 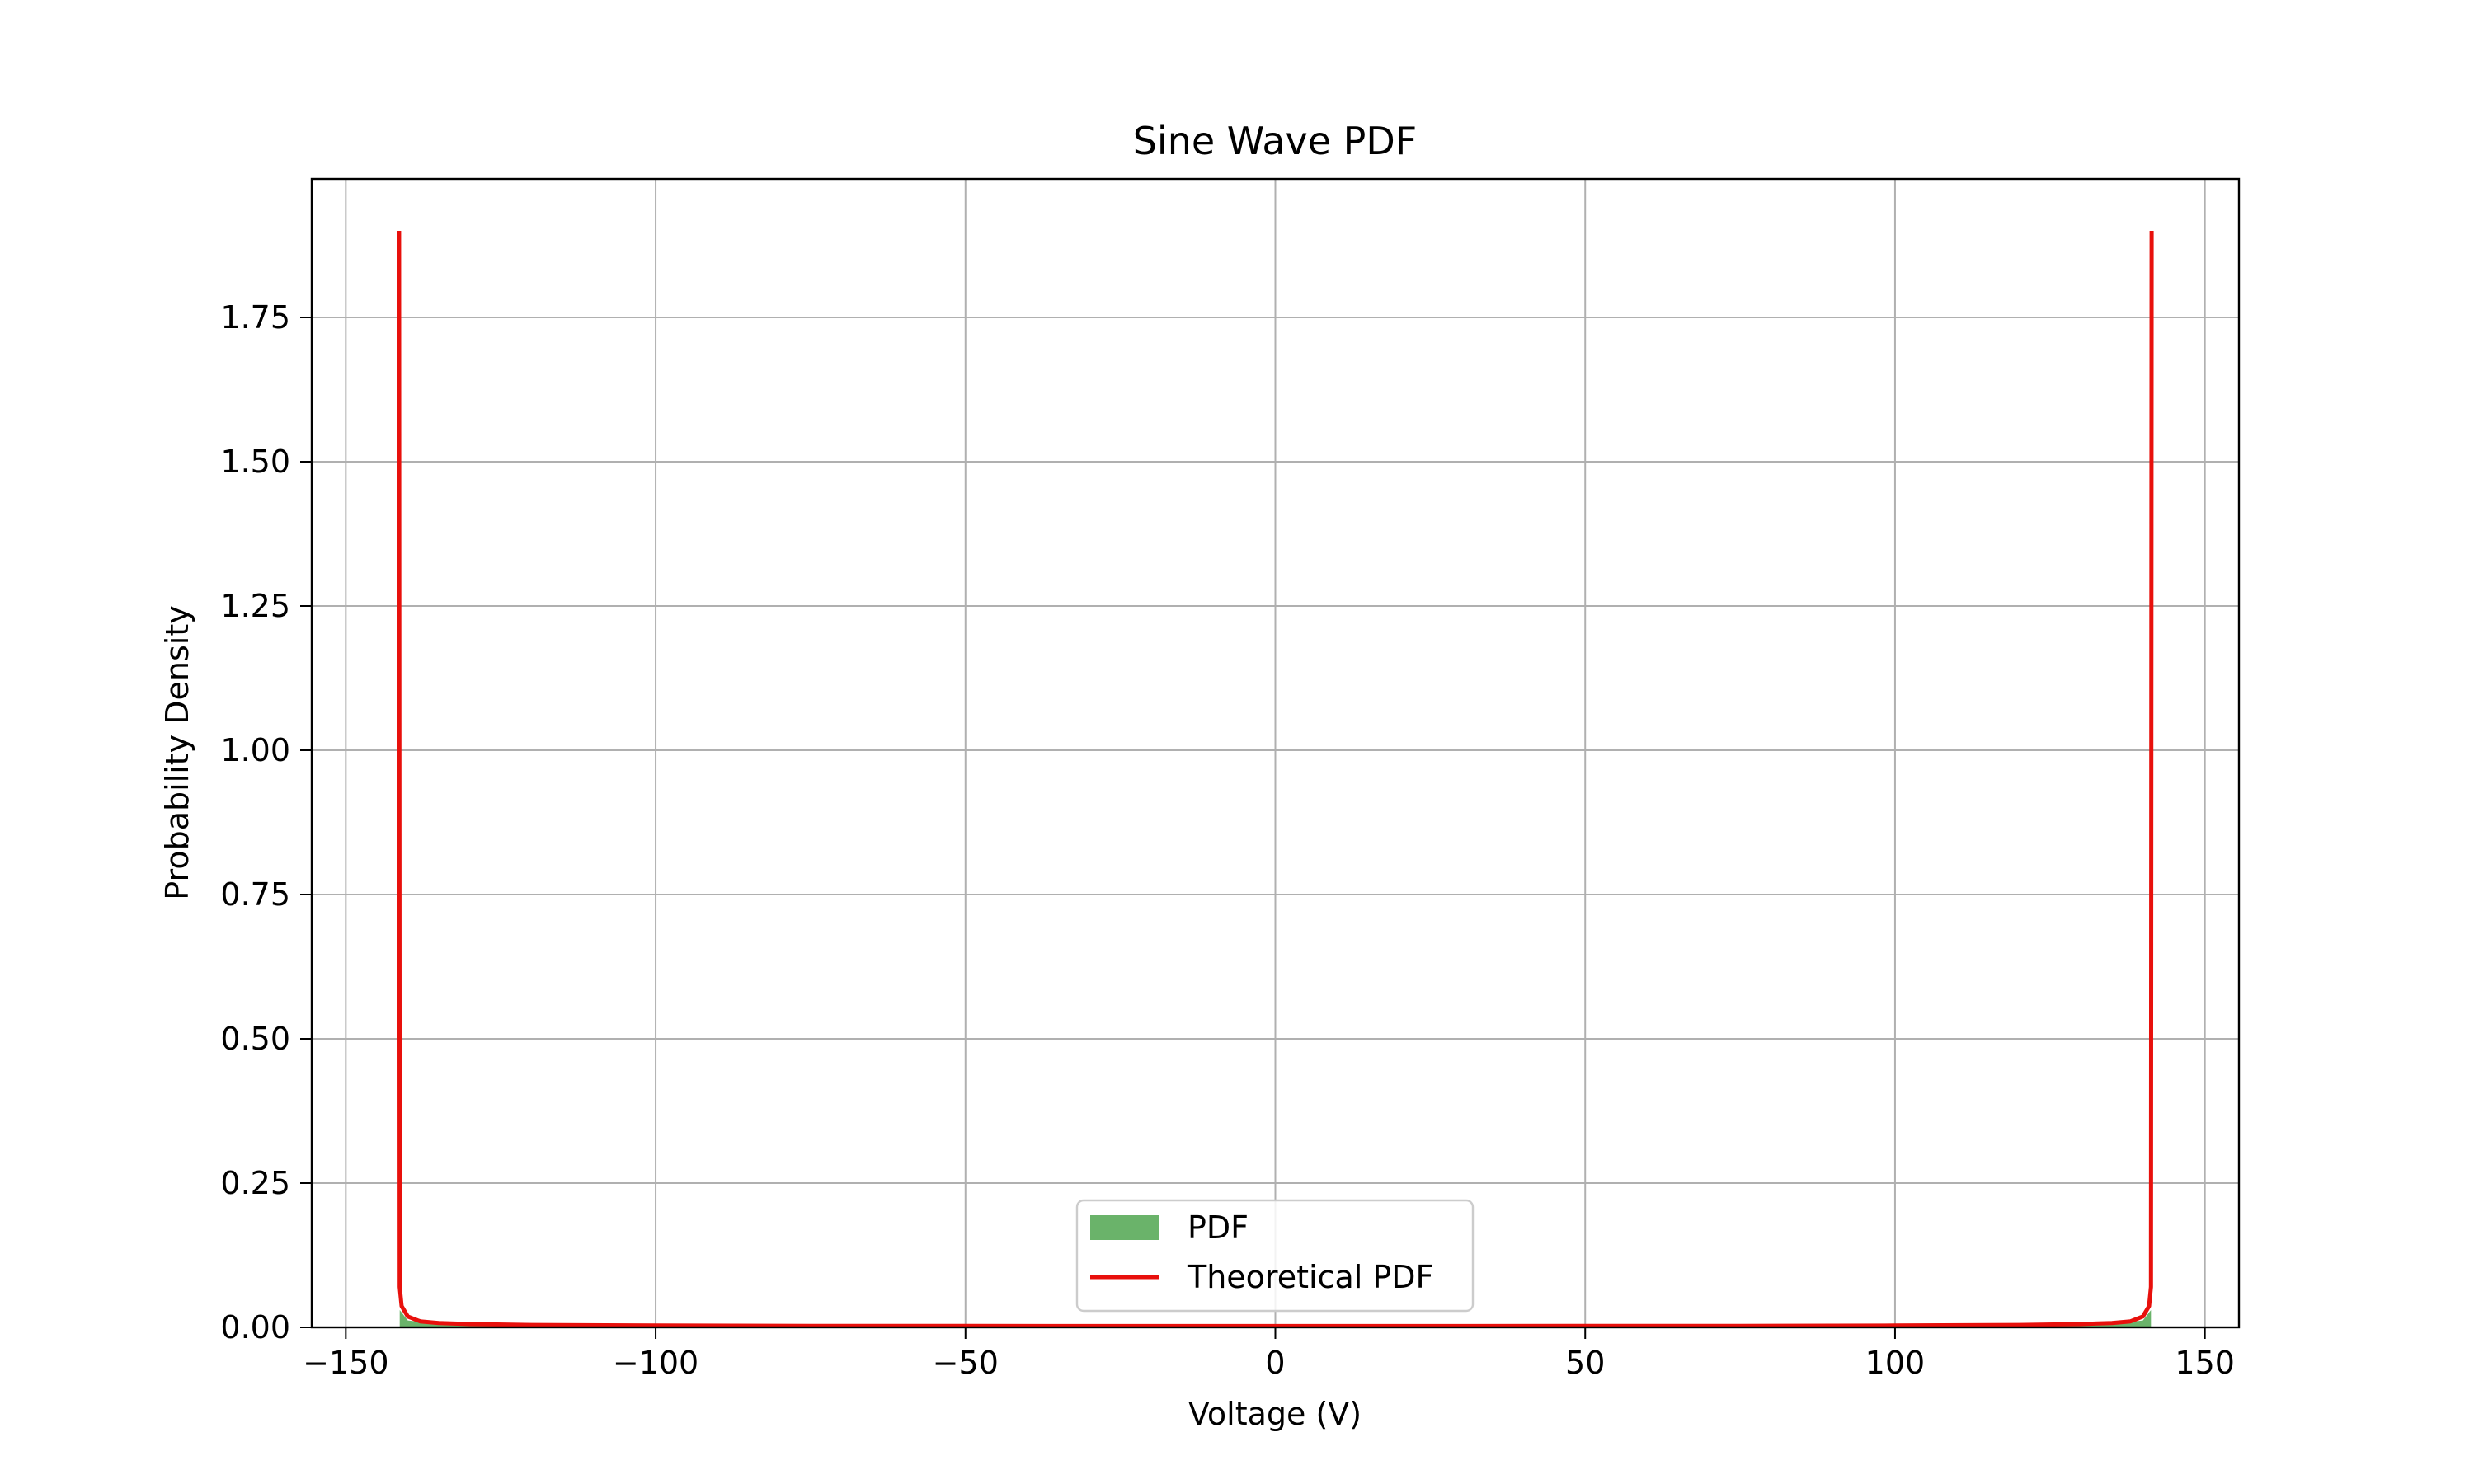 I want to click on y-tick-label: 0.75, so click(x=255, y=894).